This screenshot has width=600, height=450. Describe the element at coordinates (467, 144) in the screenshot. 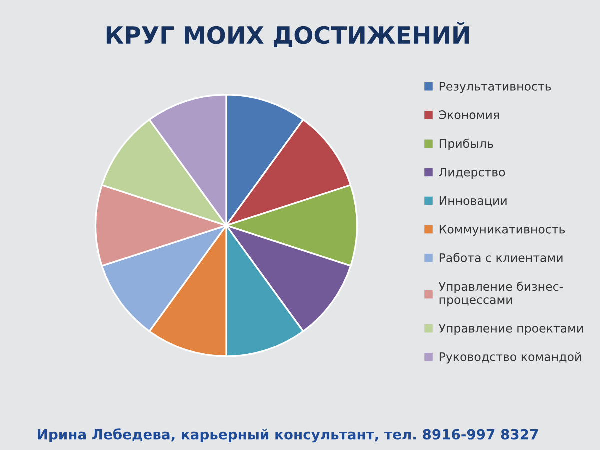

I see `legend-label: Прибыль` at that location.